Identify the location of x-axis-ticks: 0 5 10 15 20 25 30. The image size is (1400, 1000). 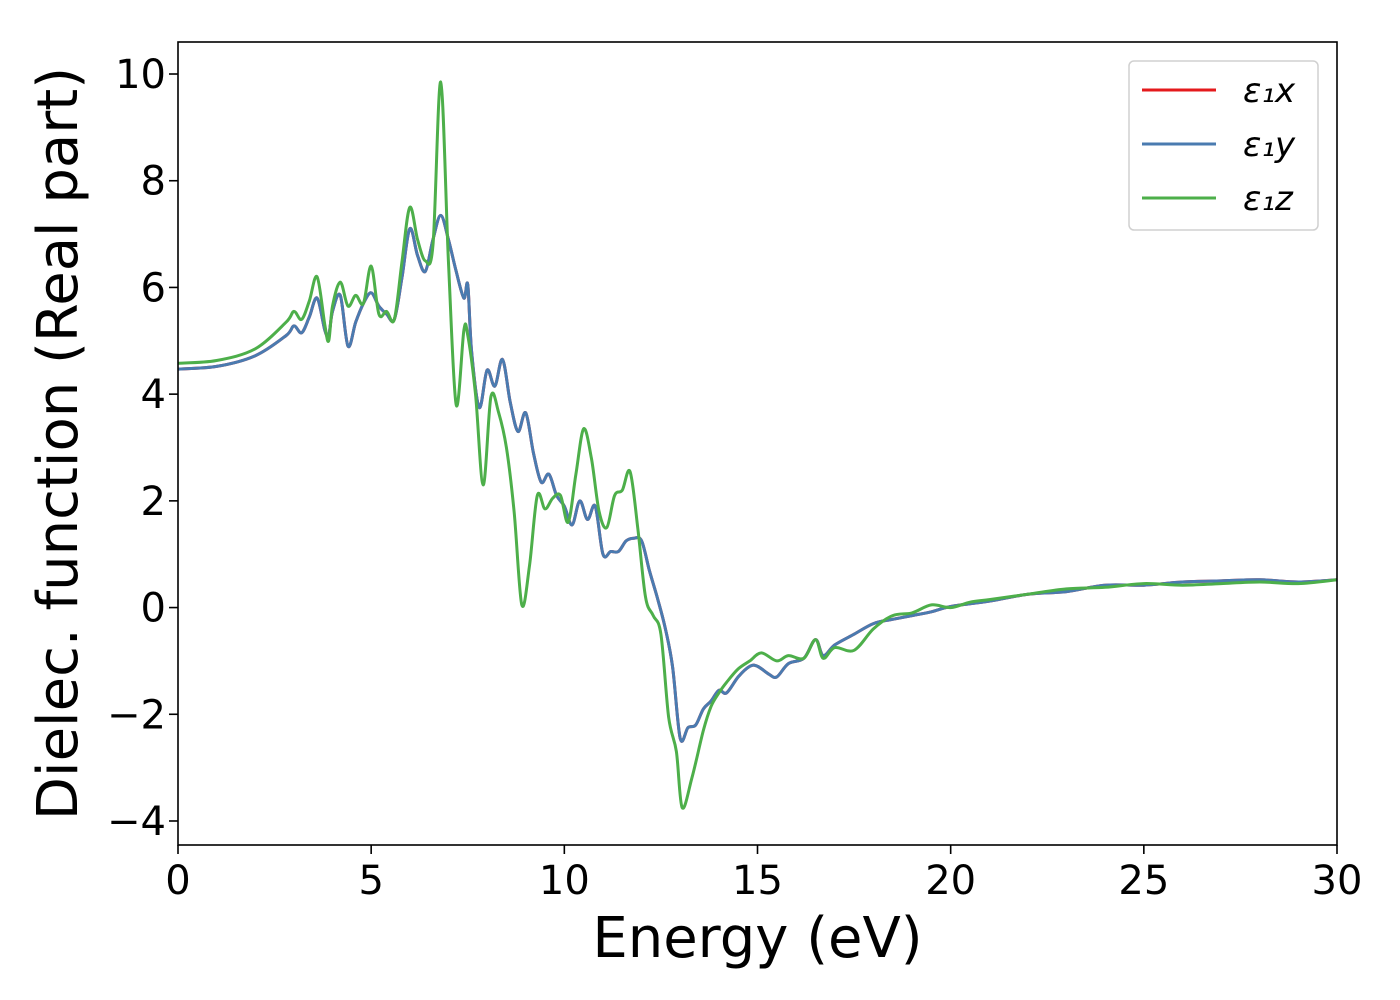
(763, 874).